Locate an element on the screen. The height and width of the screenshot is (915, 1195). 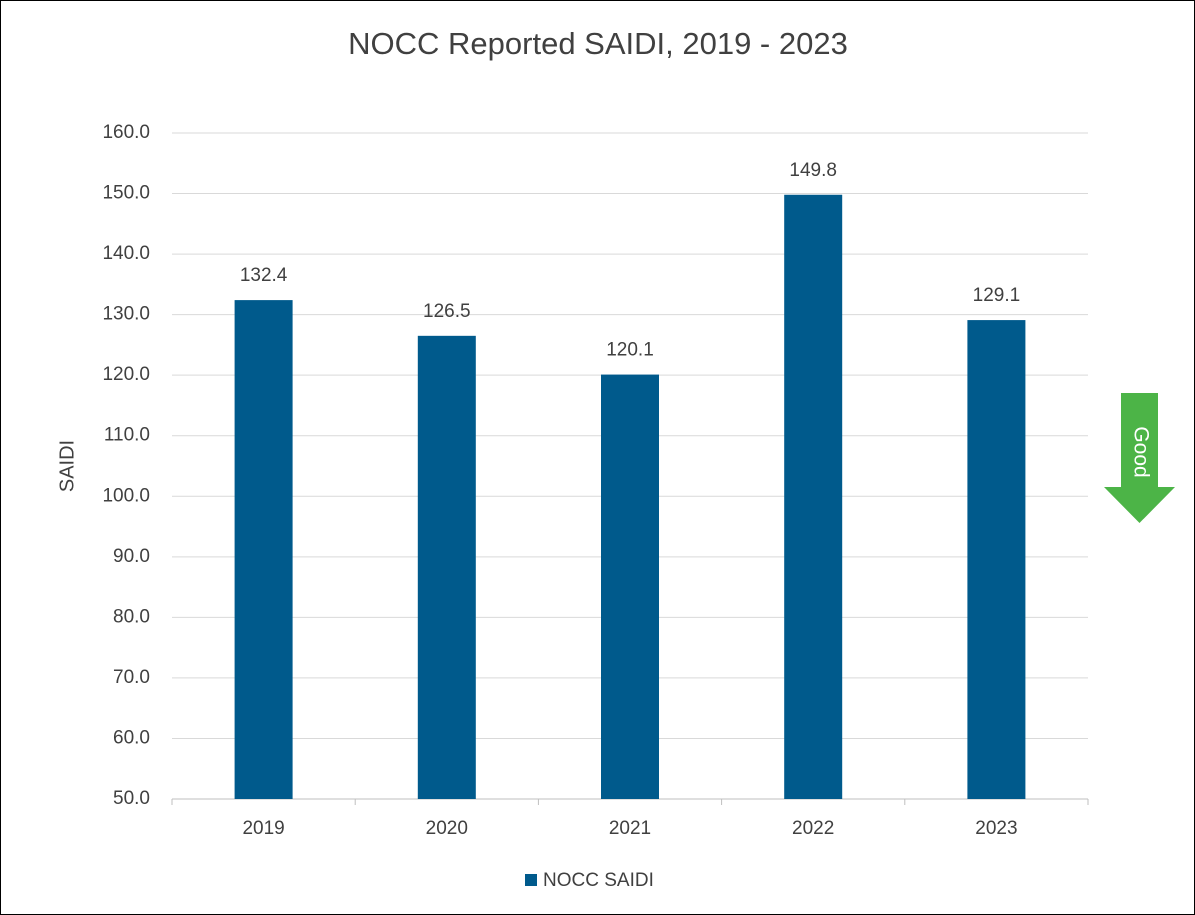
y-axis-label: SAIDI is located at coordinates (67, 466).